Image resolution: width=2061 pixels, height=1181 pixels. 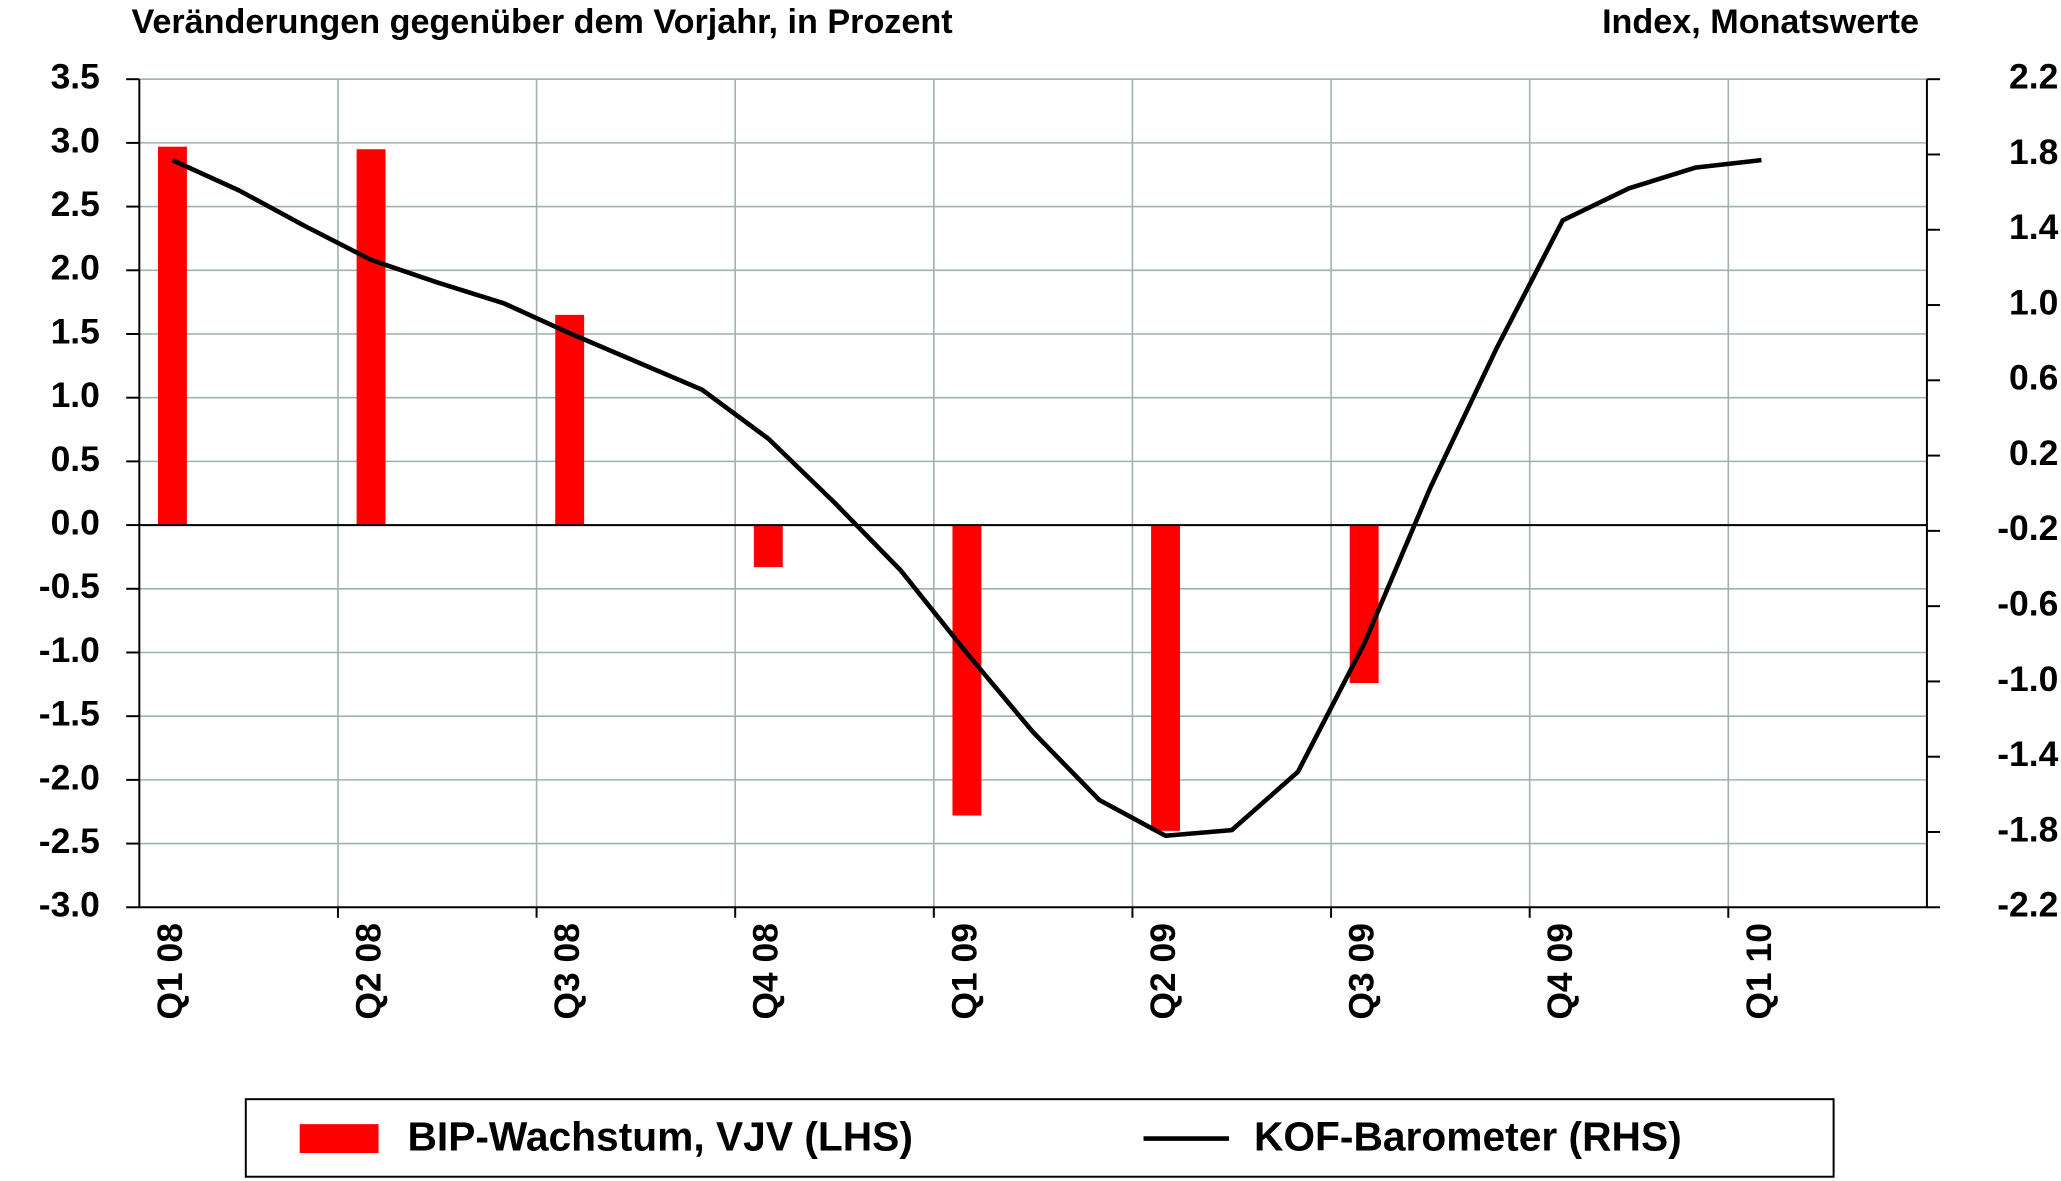 What do you see at coordinates (75, 459) in the screenshot?
I see `y-tick-label: 0.5` at bounding box center [75, 459].